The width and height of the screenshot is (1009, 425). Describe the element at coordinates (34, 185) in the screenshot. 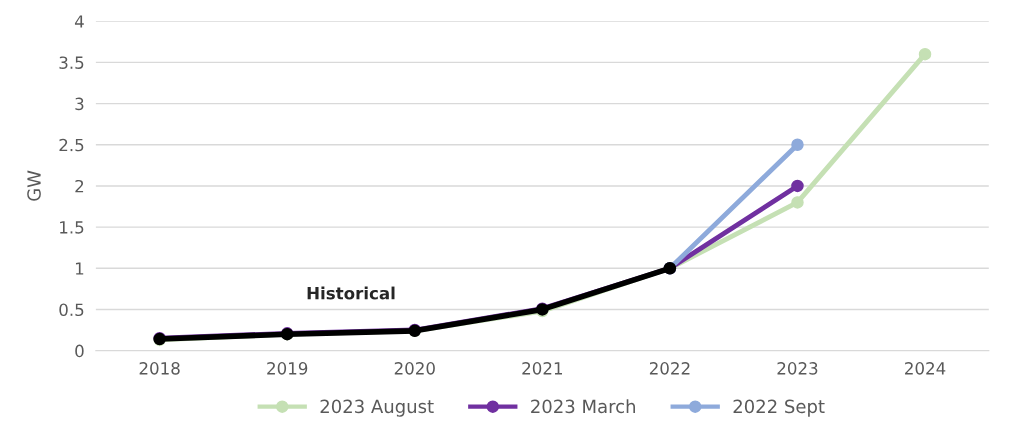

I see `y-axis-title: GW` at that location.